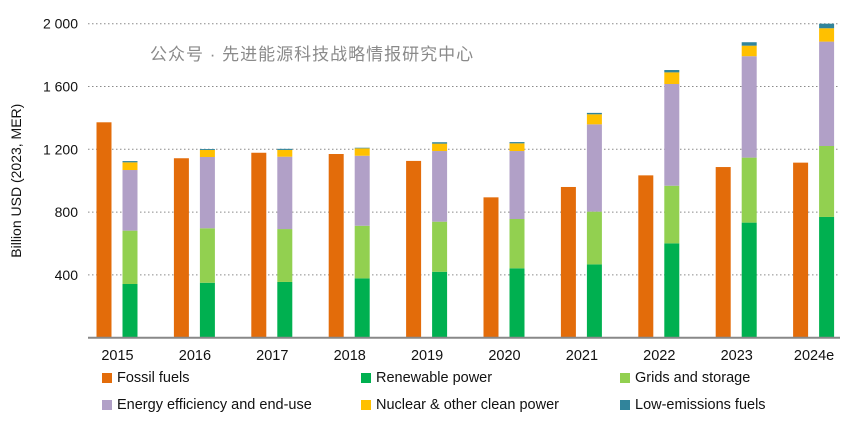 This screenshot has height=427, width=856. Describe the element at coordinates (67, 212) in the screenshot. I see `y-tick-label: 800` at that location.